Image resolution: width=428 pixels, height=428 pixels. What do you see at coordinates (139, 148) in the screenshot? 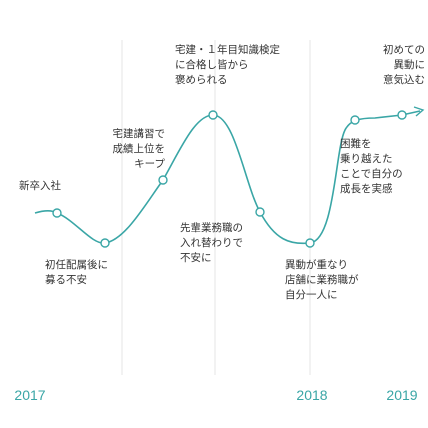
I see `annotation-line: 成績上位を` at bounding box center [139, 148].